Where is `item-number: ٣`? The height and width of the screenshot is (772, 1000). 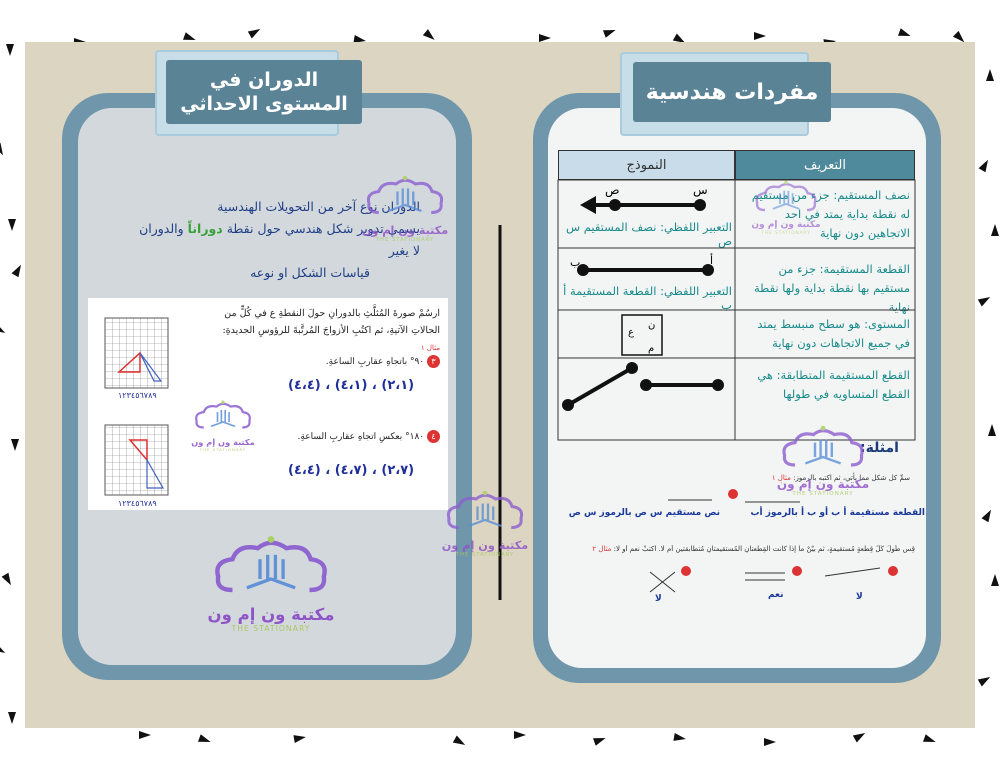
item-number: ٣ is located at coordinates (433, 361).